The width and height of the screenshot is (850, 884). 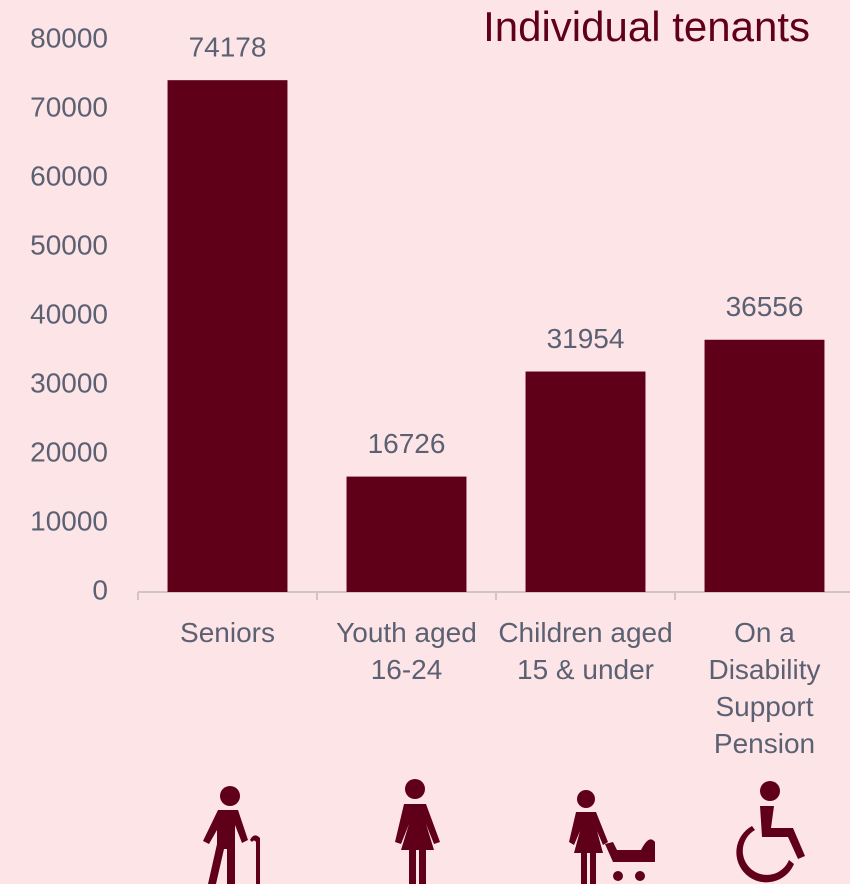 I want to click on value-label: 36556, so click(x=765, y=306).